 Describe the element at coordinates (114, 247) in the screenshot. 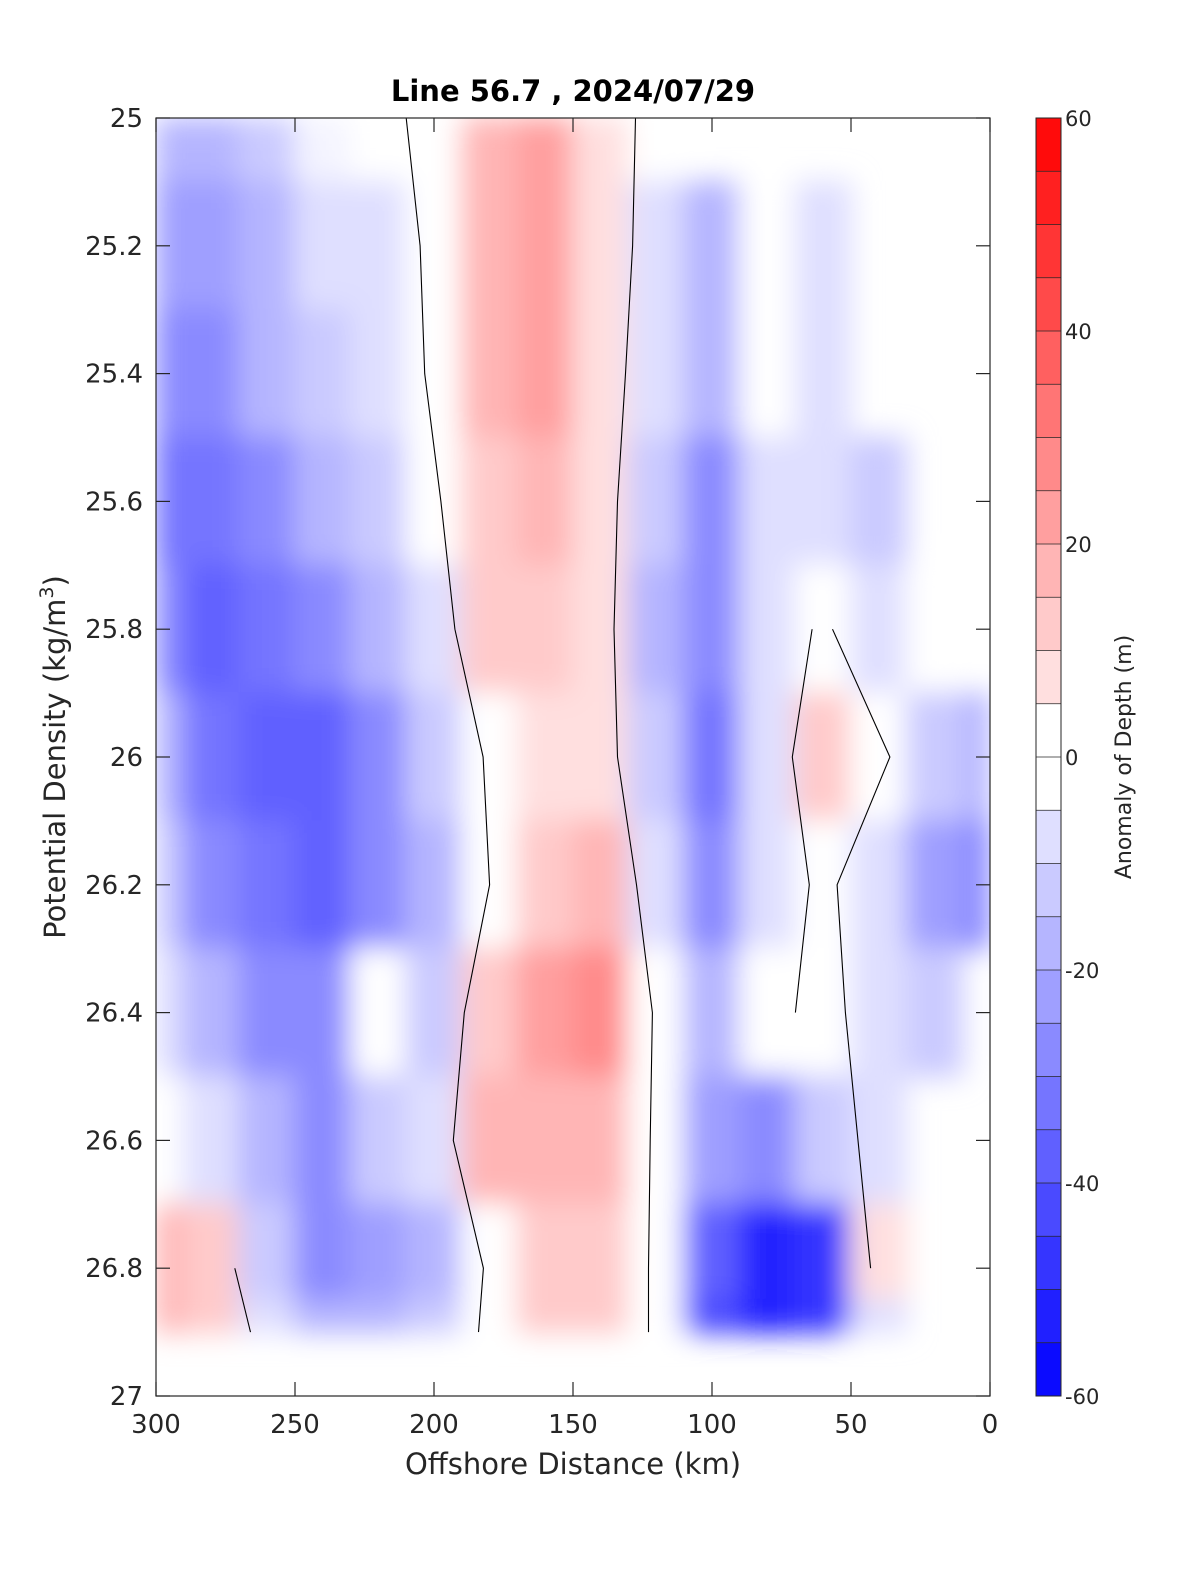

I see `y-tick-label: 25.2` at that location.